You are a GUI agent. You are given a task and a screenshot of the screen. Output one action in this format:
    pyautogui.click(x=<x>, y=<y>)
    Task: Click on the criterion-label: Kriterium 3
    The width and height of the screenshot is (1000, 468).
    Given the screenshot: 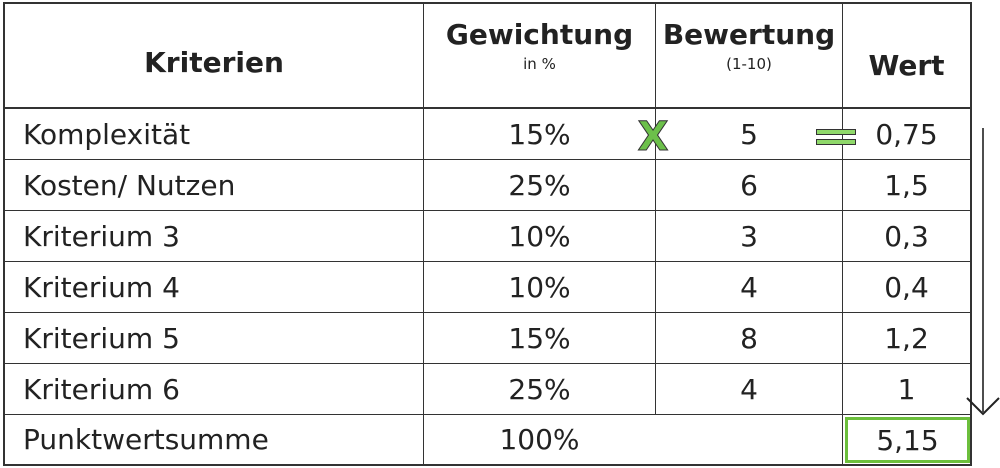 What is the action you would take?
    pyautogui.click(x=101, y=236)
    